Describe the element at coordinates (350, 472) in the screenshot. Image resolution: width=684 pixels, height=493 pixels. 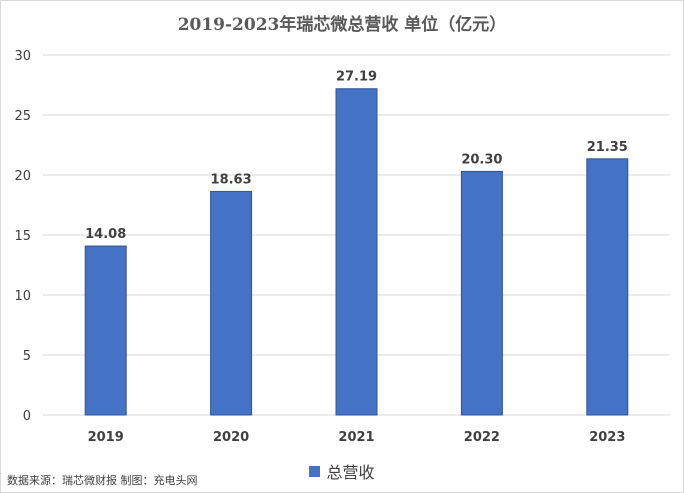
I see `legend-label: 总营收` at that location.